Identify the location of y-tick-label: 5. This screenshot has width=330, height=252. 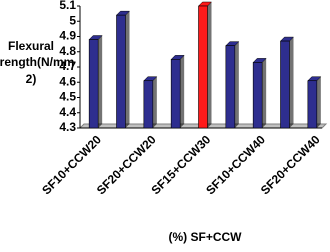
(72, 20).